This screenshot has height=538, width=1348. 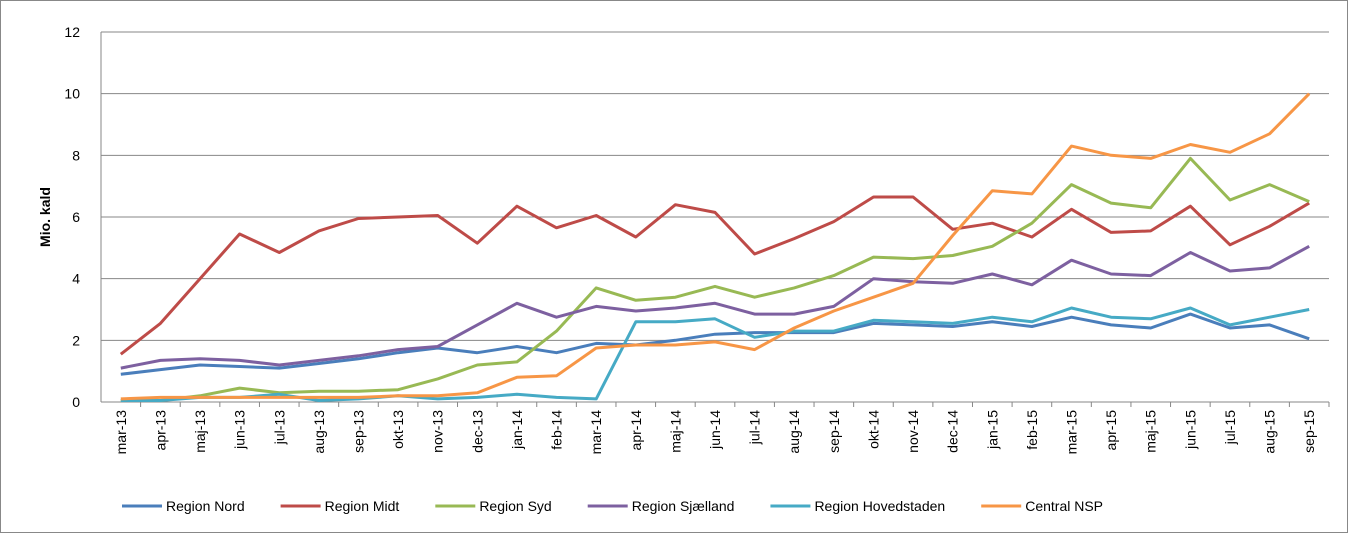 I want to click on x-tick-label: maj-13, so click(x=200, y=431).